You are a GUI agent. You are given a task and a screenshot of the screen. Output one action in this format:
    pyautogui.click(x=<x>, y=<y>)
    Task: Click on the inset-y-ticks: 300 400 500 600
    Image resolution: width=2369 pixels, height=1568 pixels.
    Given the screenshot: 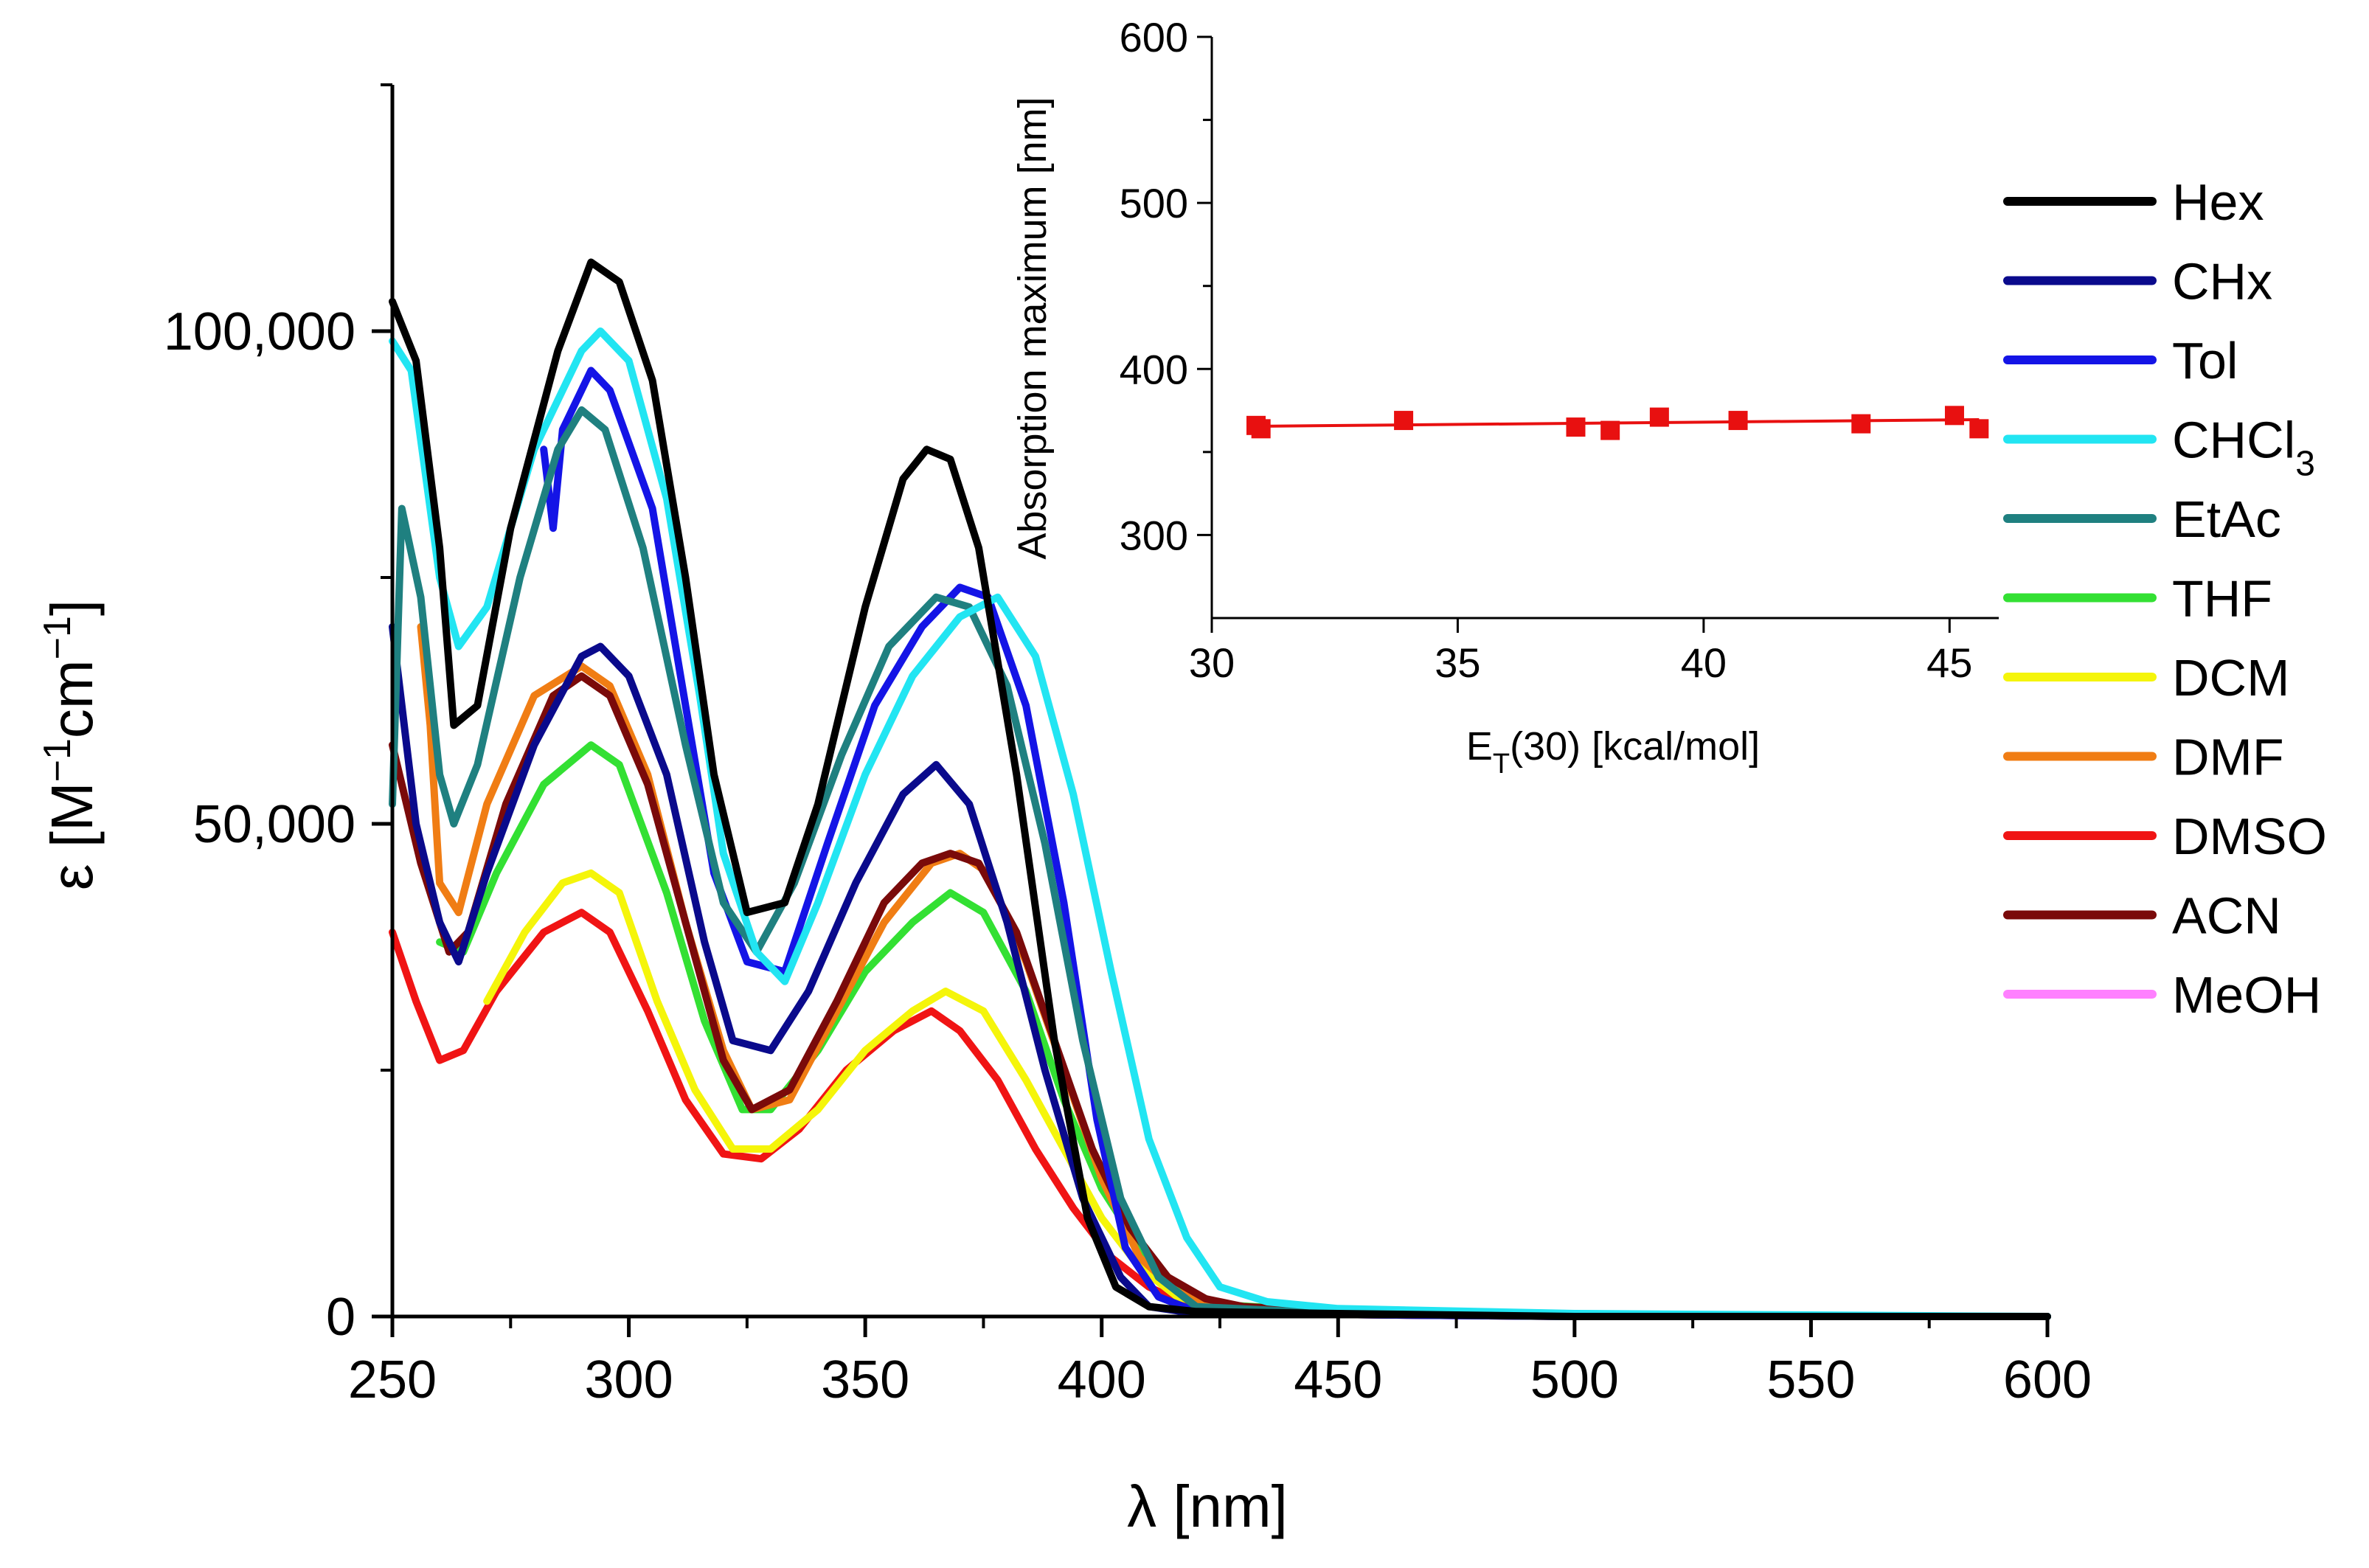 What is the action you would take?
    pyautogui.click(x=1166, y=286)
    